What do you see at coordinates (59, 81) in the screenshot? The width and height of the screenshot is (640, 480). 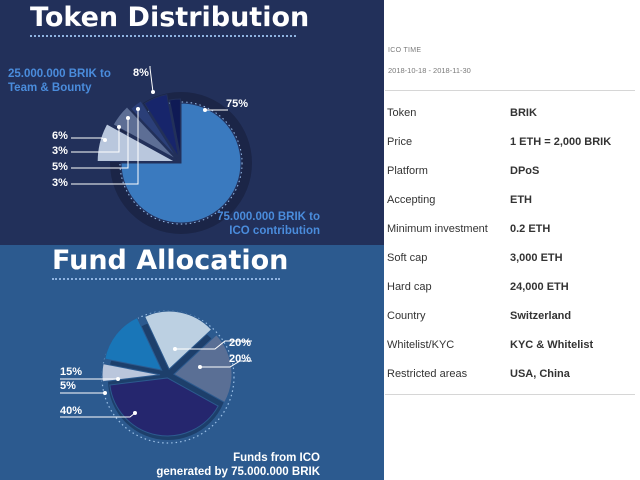 I see `team-bounty-label: 25.000.000 BRIK to Team & Bounty` at bounding box center [59, 81].